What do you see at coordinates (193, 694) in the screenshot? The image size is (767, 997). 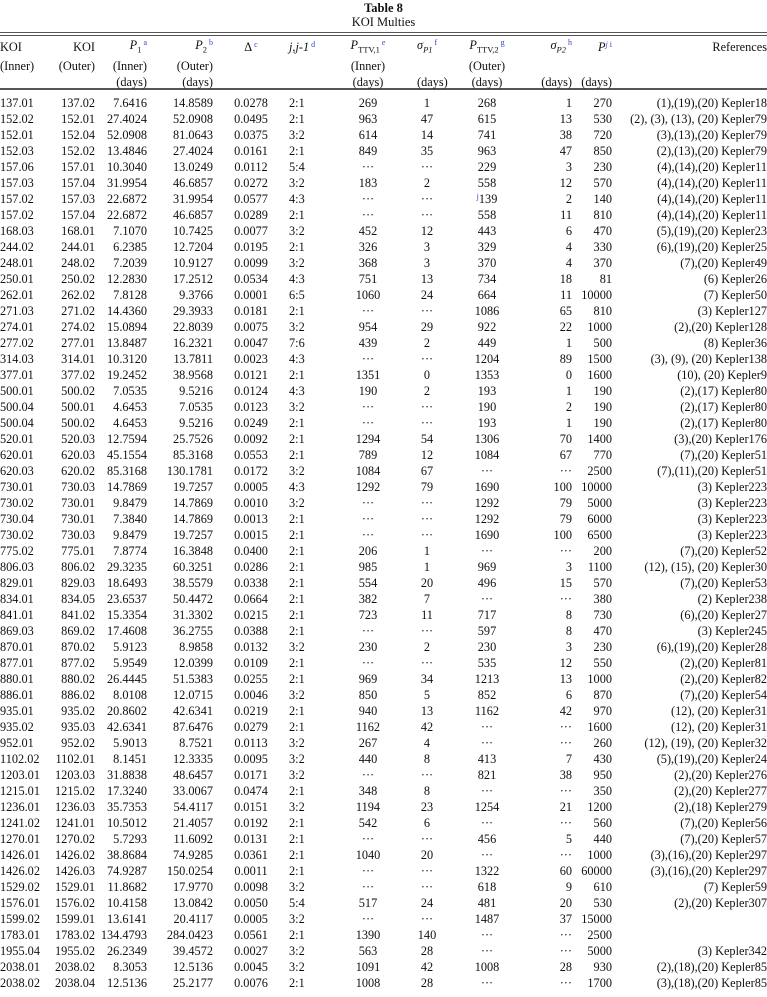 I see `cell-value: 12.0715` at bounding box center [193, 694].